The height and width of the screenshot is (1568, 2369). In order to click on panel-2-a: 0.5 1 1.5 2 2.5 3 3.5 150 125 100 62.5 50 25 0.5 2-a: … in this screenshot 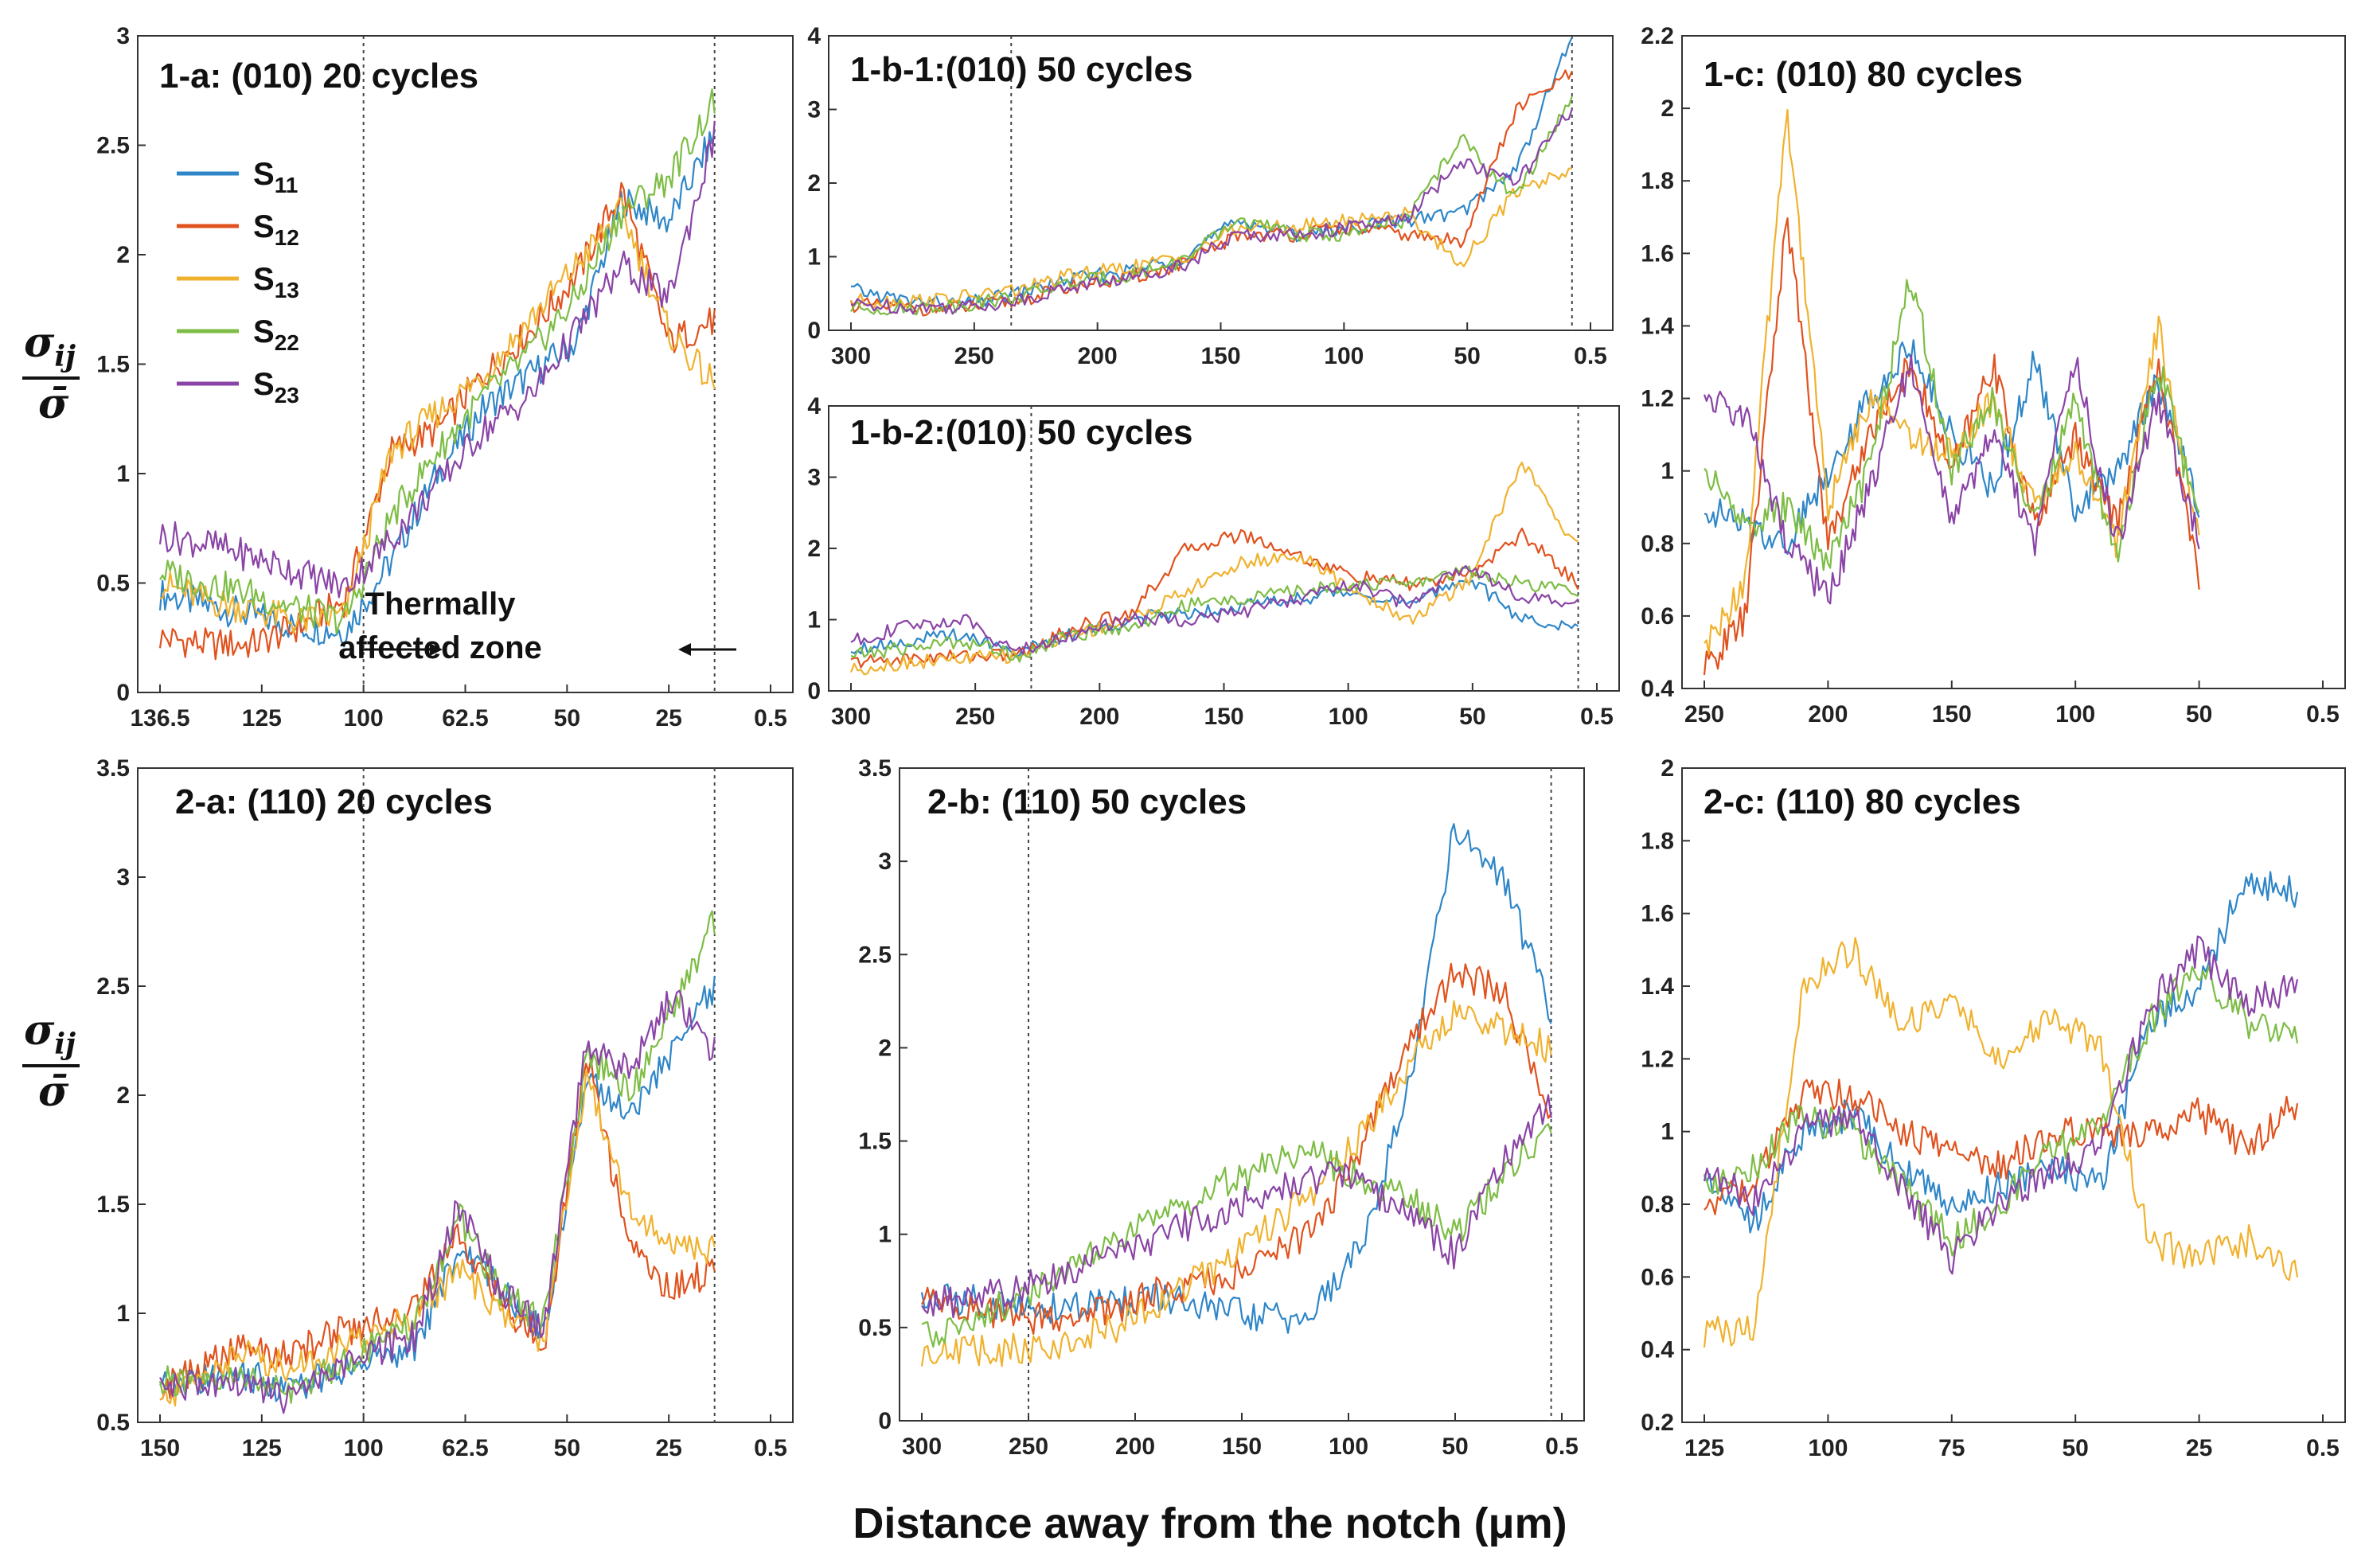, I will do `click(445, 1108)`.